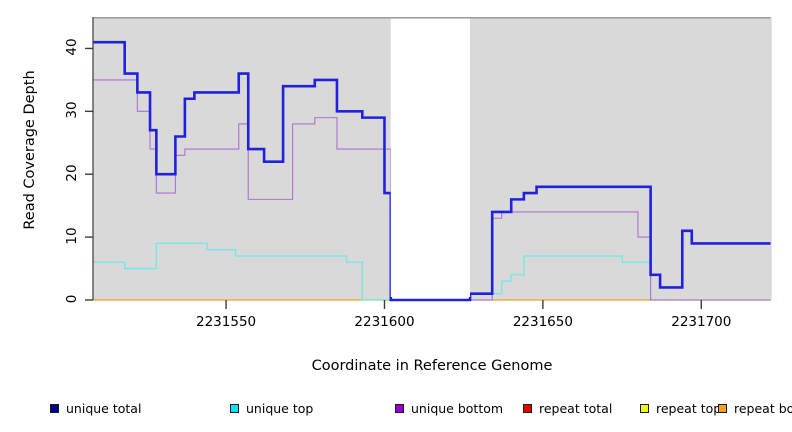 This screenshot has width=792, height=432. Describe the element at coordinates (104, 408) in the screenshot. I see `legend-label: unique total` at that location.